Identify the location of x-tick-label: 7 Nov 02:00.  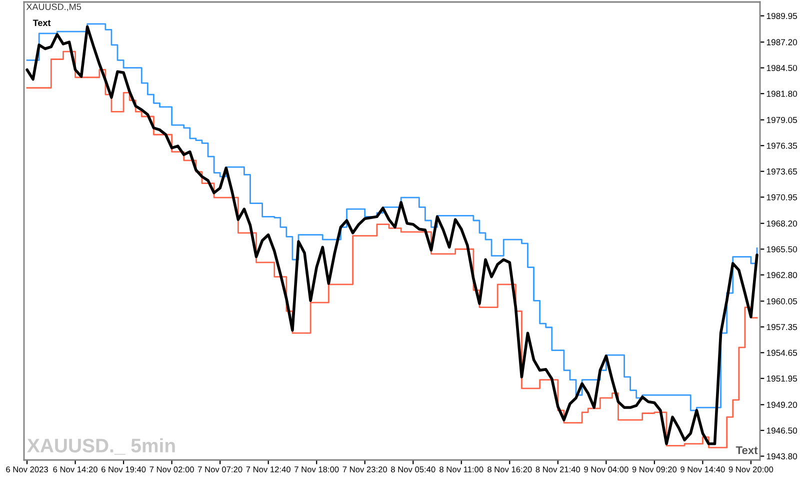
(172, 469).